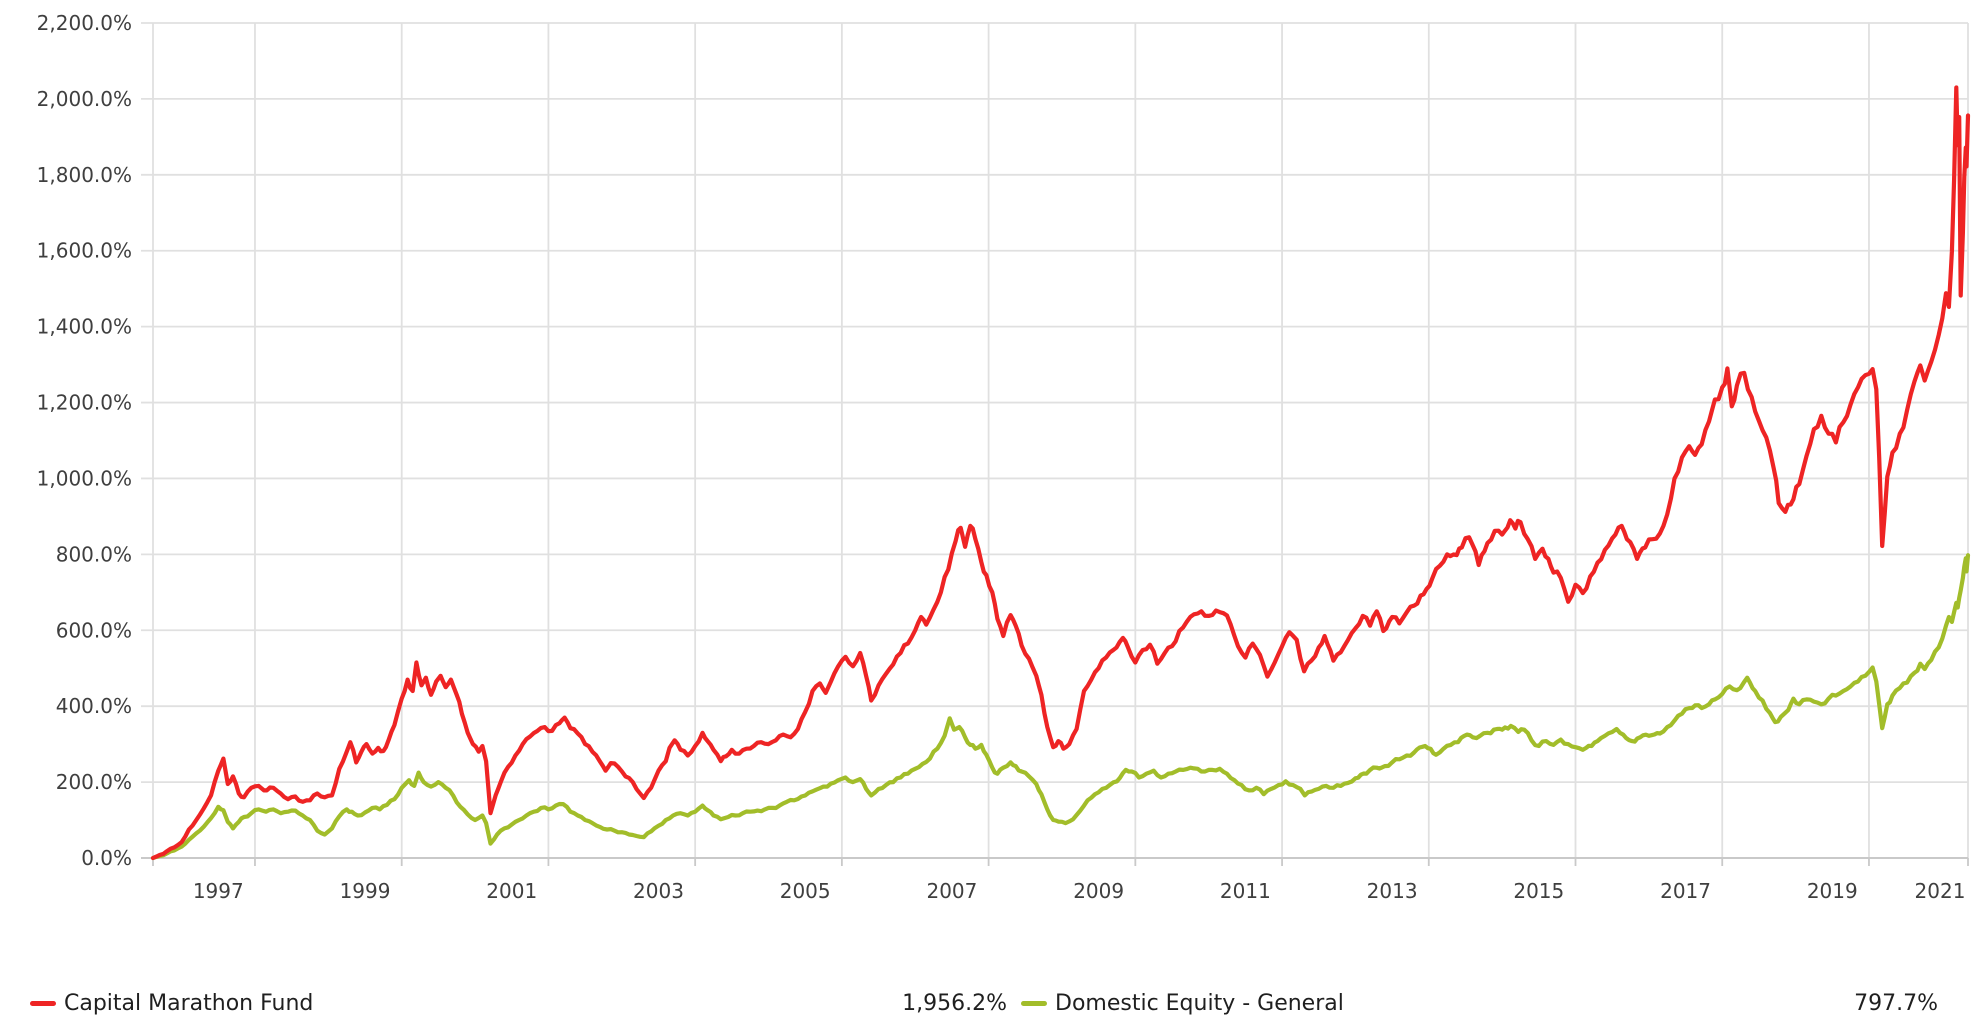 The image size is (1988, 1036). I want to click on x-axis-label: 2019, so click(1832, 891).